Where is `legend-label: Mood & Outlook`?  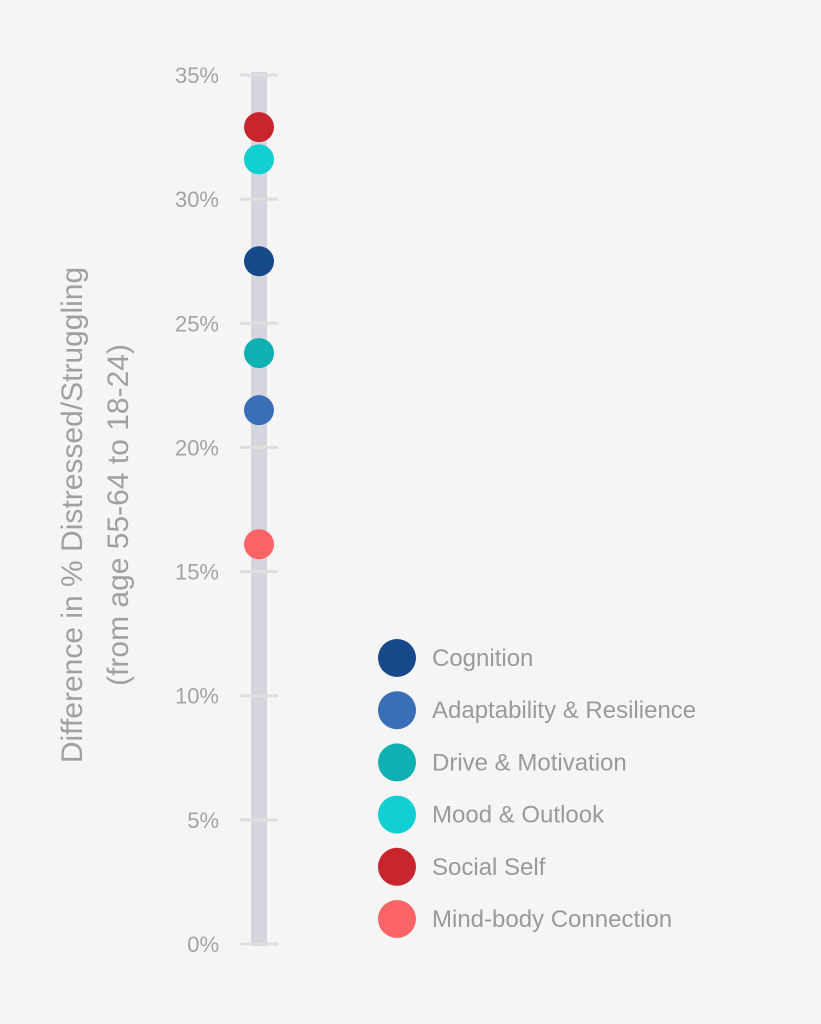
legend-label: Mood & Outlook is located at coordinates (518, 815).